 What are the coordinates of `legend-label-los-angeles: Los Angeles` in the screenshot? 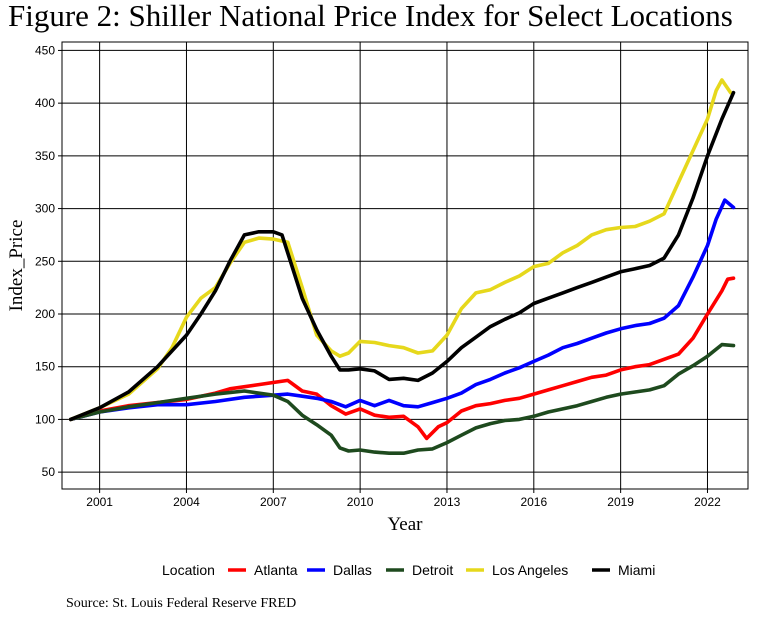 It's located at (530, 570).